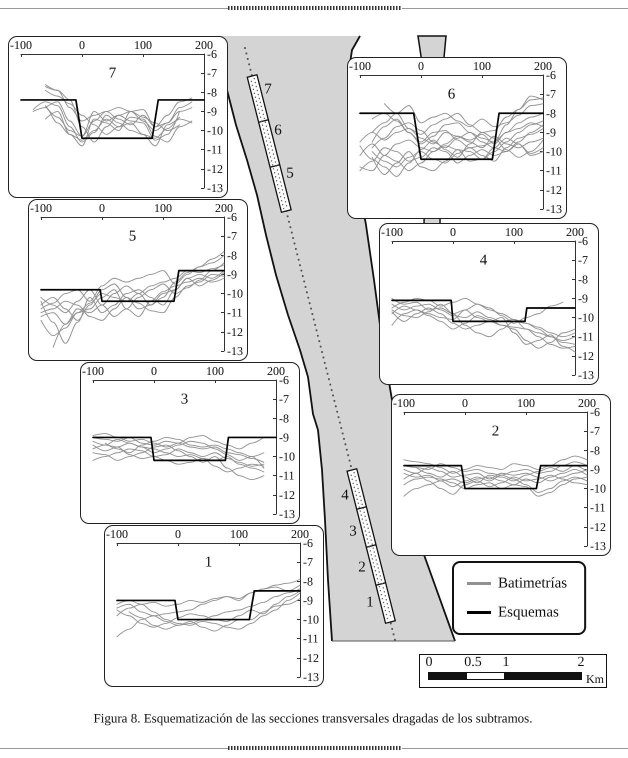 This screenshot has width=628, height=758. I want to click on legend-label: Batimetrías, so click(533, 584).